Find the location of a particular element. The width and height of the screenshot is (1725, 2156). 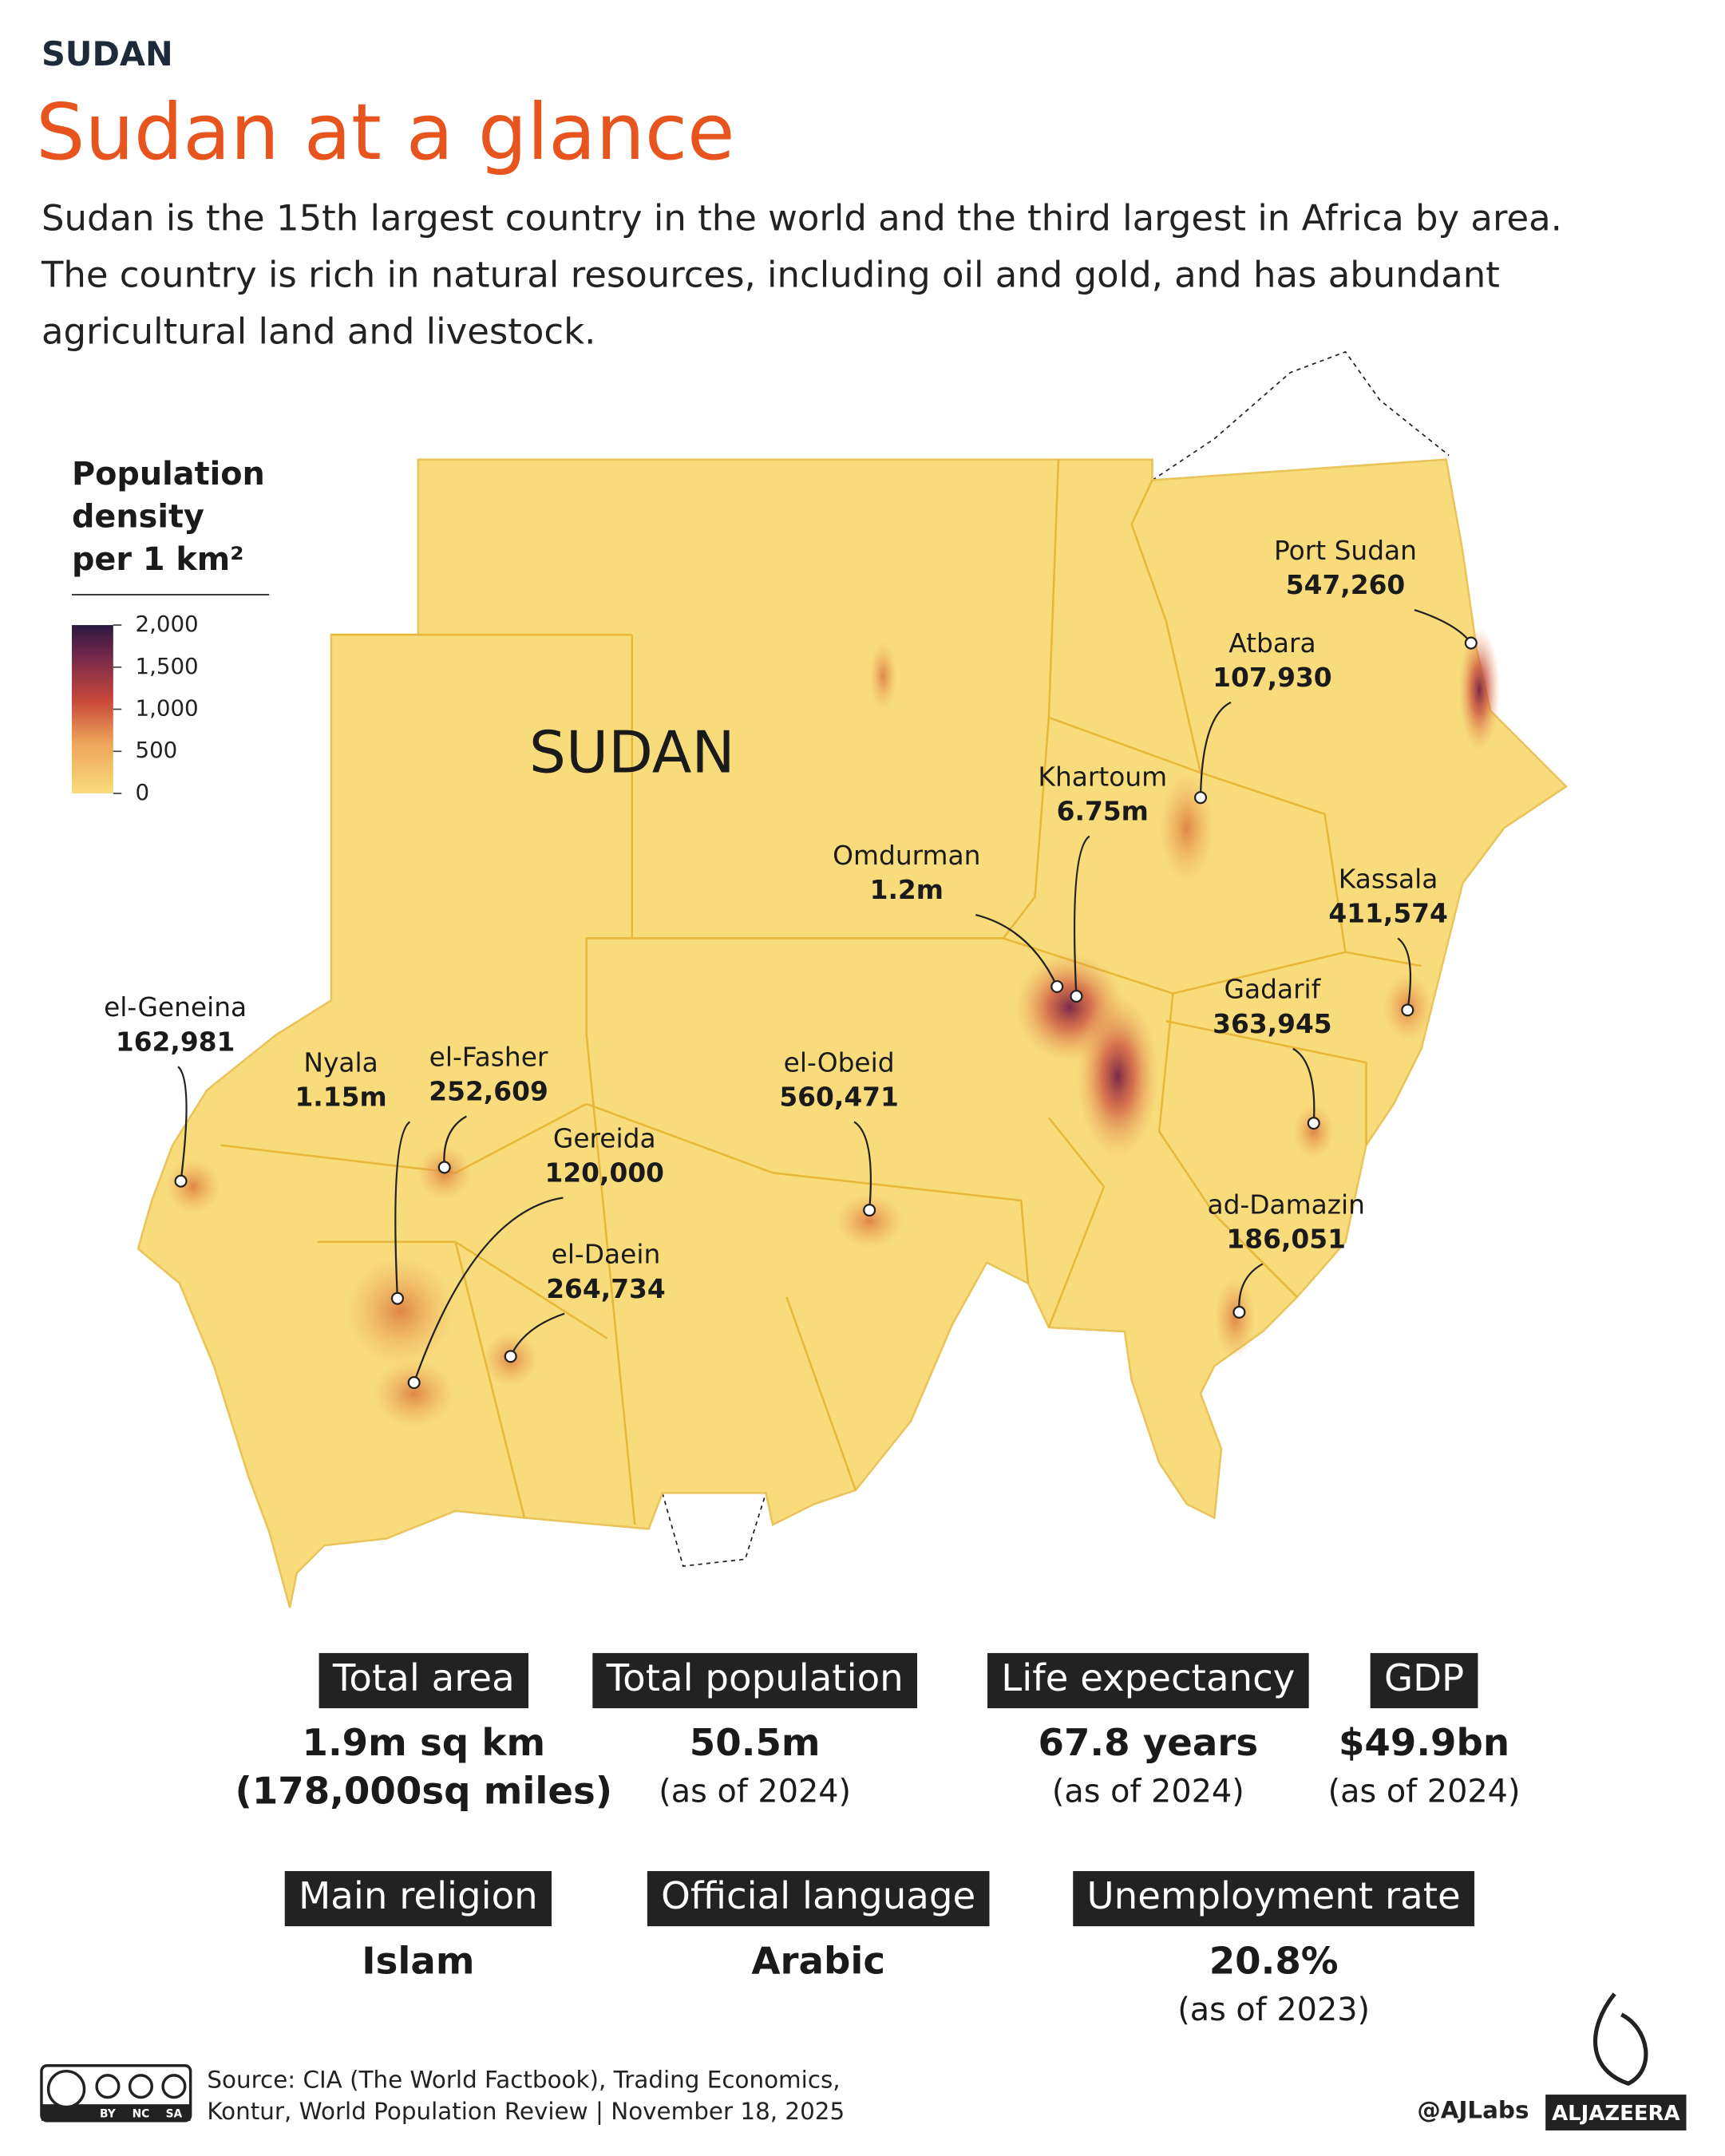

stat-value: Islam is located at coordinates (418, 1961).